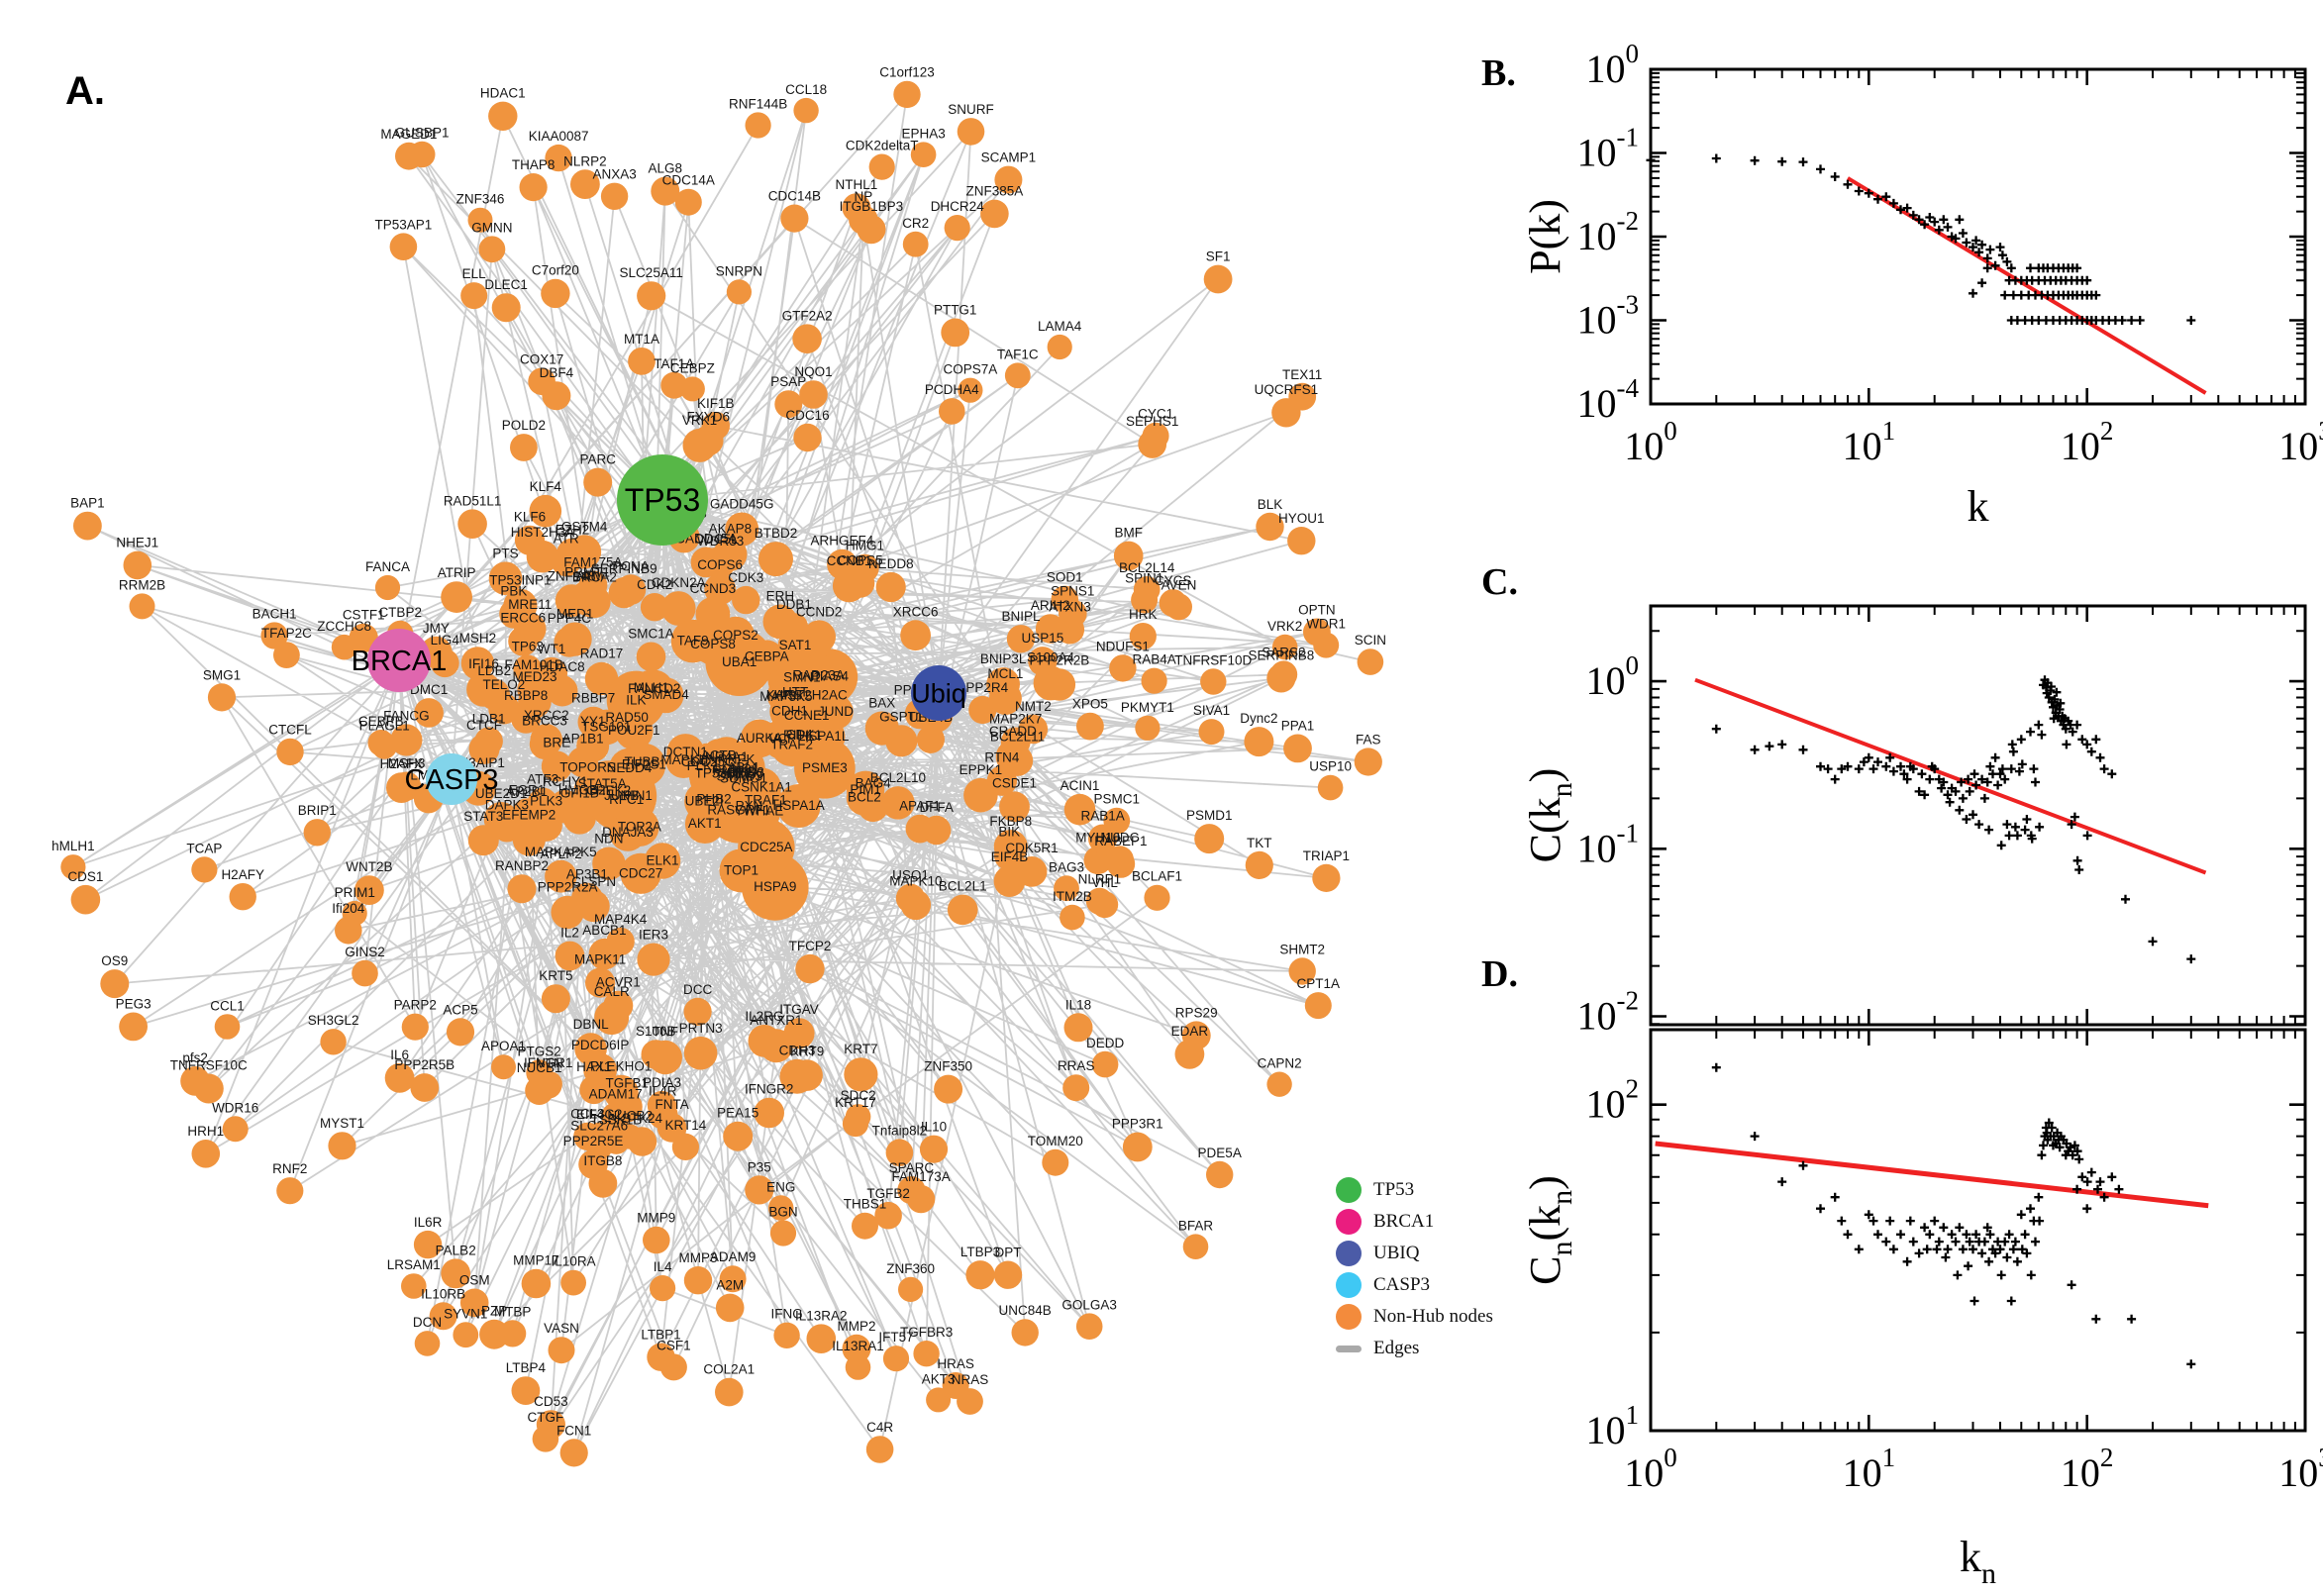 The image size is (2323, 1596). I want to click on network-node-label: HRAS, so click(956, 1363).